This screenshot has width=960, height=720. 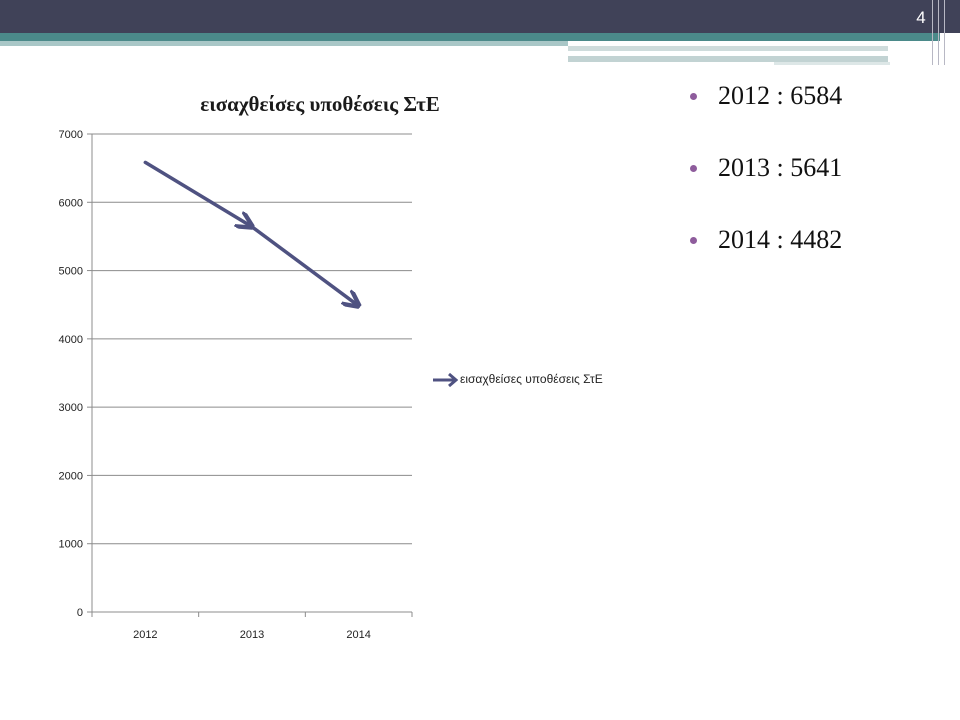 What do you see at coordinates (531, 379) in the screenshot?
I see `legend-label: εισαχθείσες υποθέσεις ΣτΕ` at bounding box center [531, 379].